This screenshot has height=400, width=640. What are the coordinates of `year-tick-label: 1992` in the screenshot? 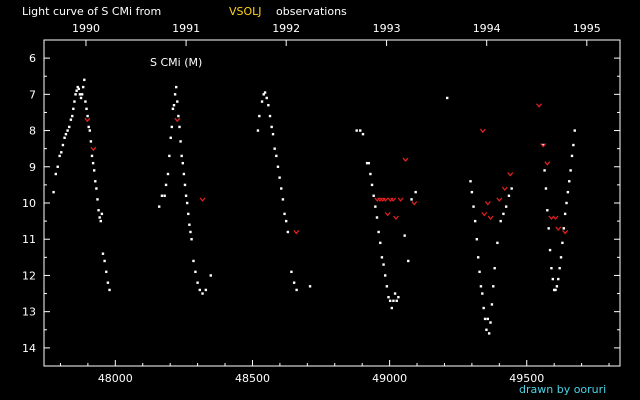 It's located at (286, 28).